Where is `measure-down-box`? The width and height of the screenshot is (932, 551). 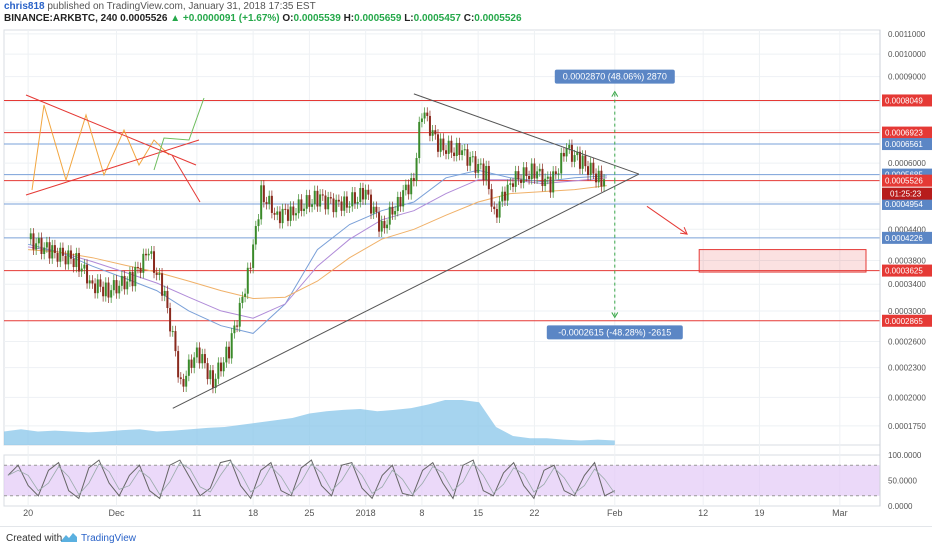 measure-down-box is located at coordinates (614, 332).